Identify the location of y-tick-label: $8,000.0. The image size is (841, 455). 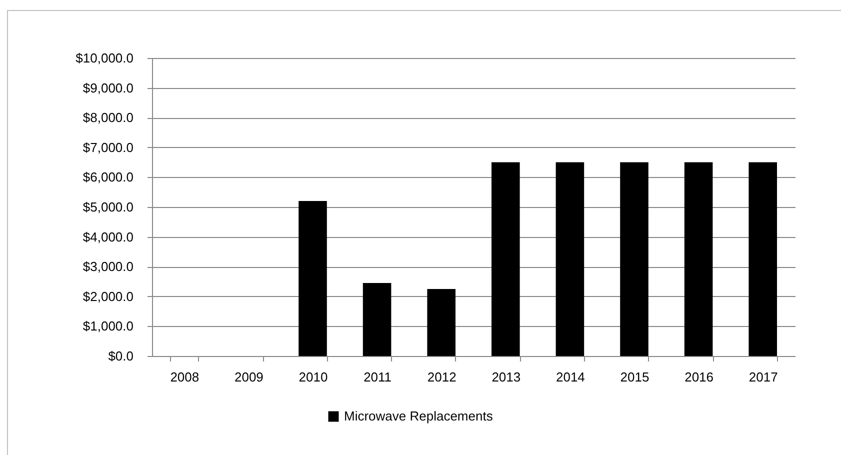
(108, 118).